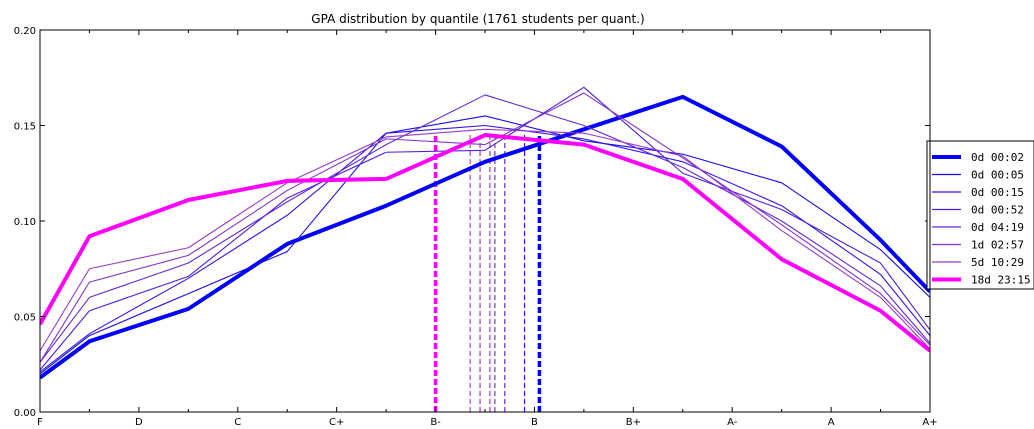 This screenshot has width=1034, height=429. I want to click on legend-label: 5d 10:29, so click(997, 262).